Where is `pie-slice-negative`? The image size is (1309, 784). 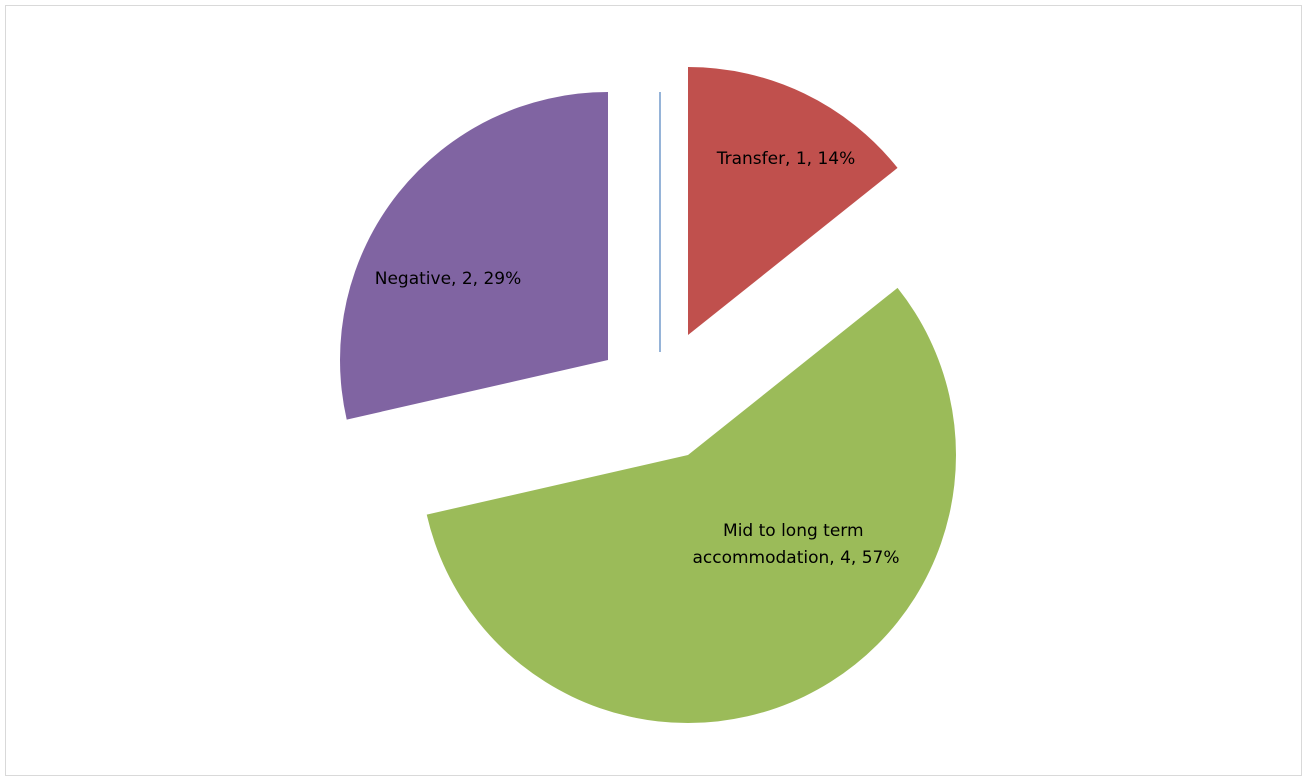 pie-slice-negative is located at coordinates (474, 256).